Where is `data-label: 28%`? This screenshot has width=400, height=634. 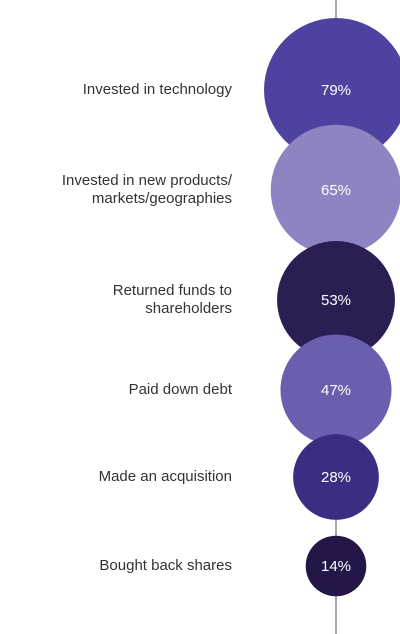 data-label: 28% is located at coordinates (336, 477).